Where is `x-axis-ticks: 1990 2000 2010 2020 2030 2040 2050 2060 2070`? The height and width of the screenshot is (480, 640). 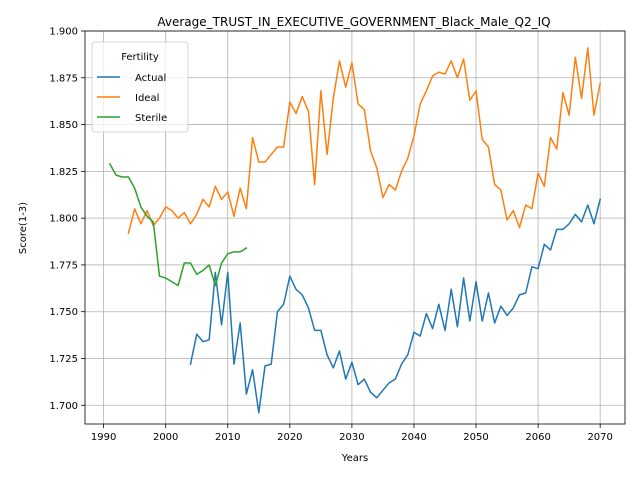
x-axis-ticks: 1990 2000 2010 2020 2030 2040 2050 2060 2070 is located at coordinates (352, 433).